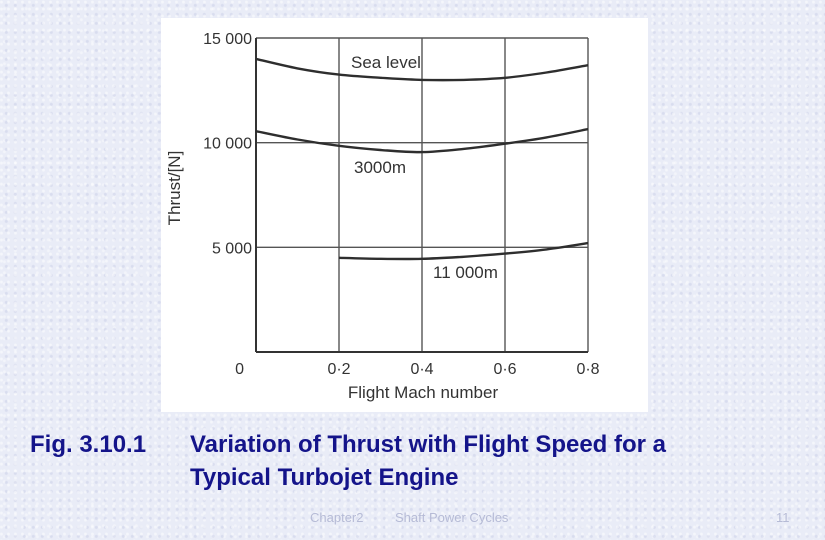 The height and width of the screenshot is (540, 825). What do you see at coordinates (422, 140) in the screenshot?
I see `series-line-3000m` at bounding box center [422, 140].